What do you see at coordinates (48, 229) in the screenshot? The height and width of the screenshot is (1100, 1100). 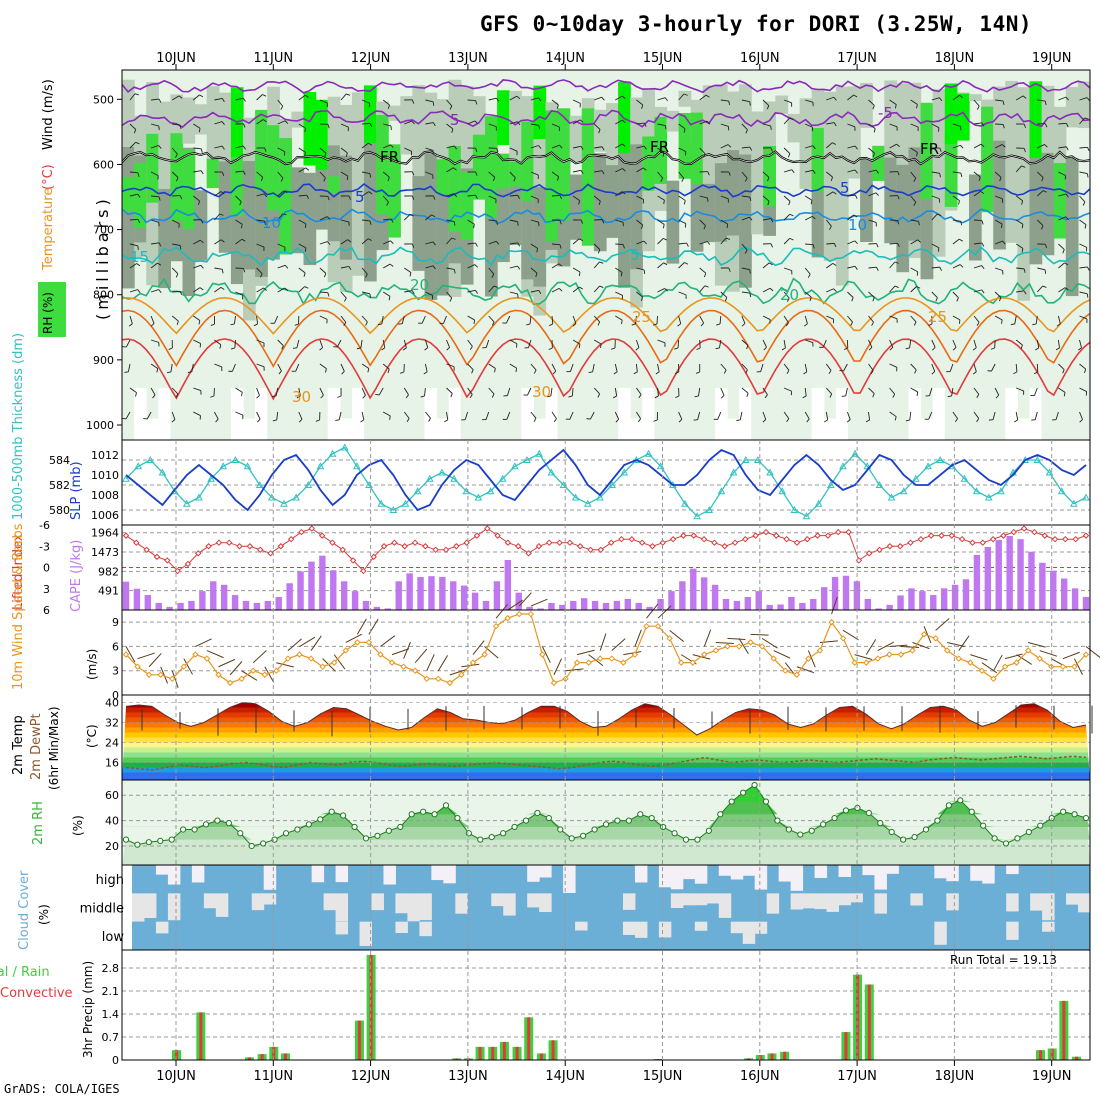 I see `legend-temp: Temperature` at bounding box center [48, 229].